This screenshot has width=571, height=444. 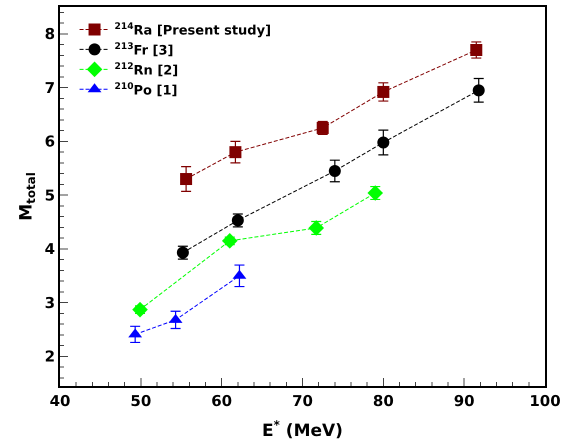 What do you see at coordinates (193, 30) in the screenshot?
I see `legend-label: $^{214}$Ra [Present study]` at bounding box center [193, 30].